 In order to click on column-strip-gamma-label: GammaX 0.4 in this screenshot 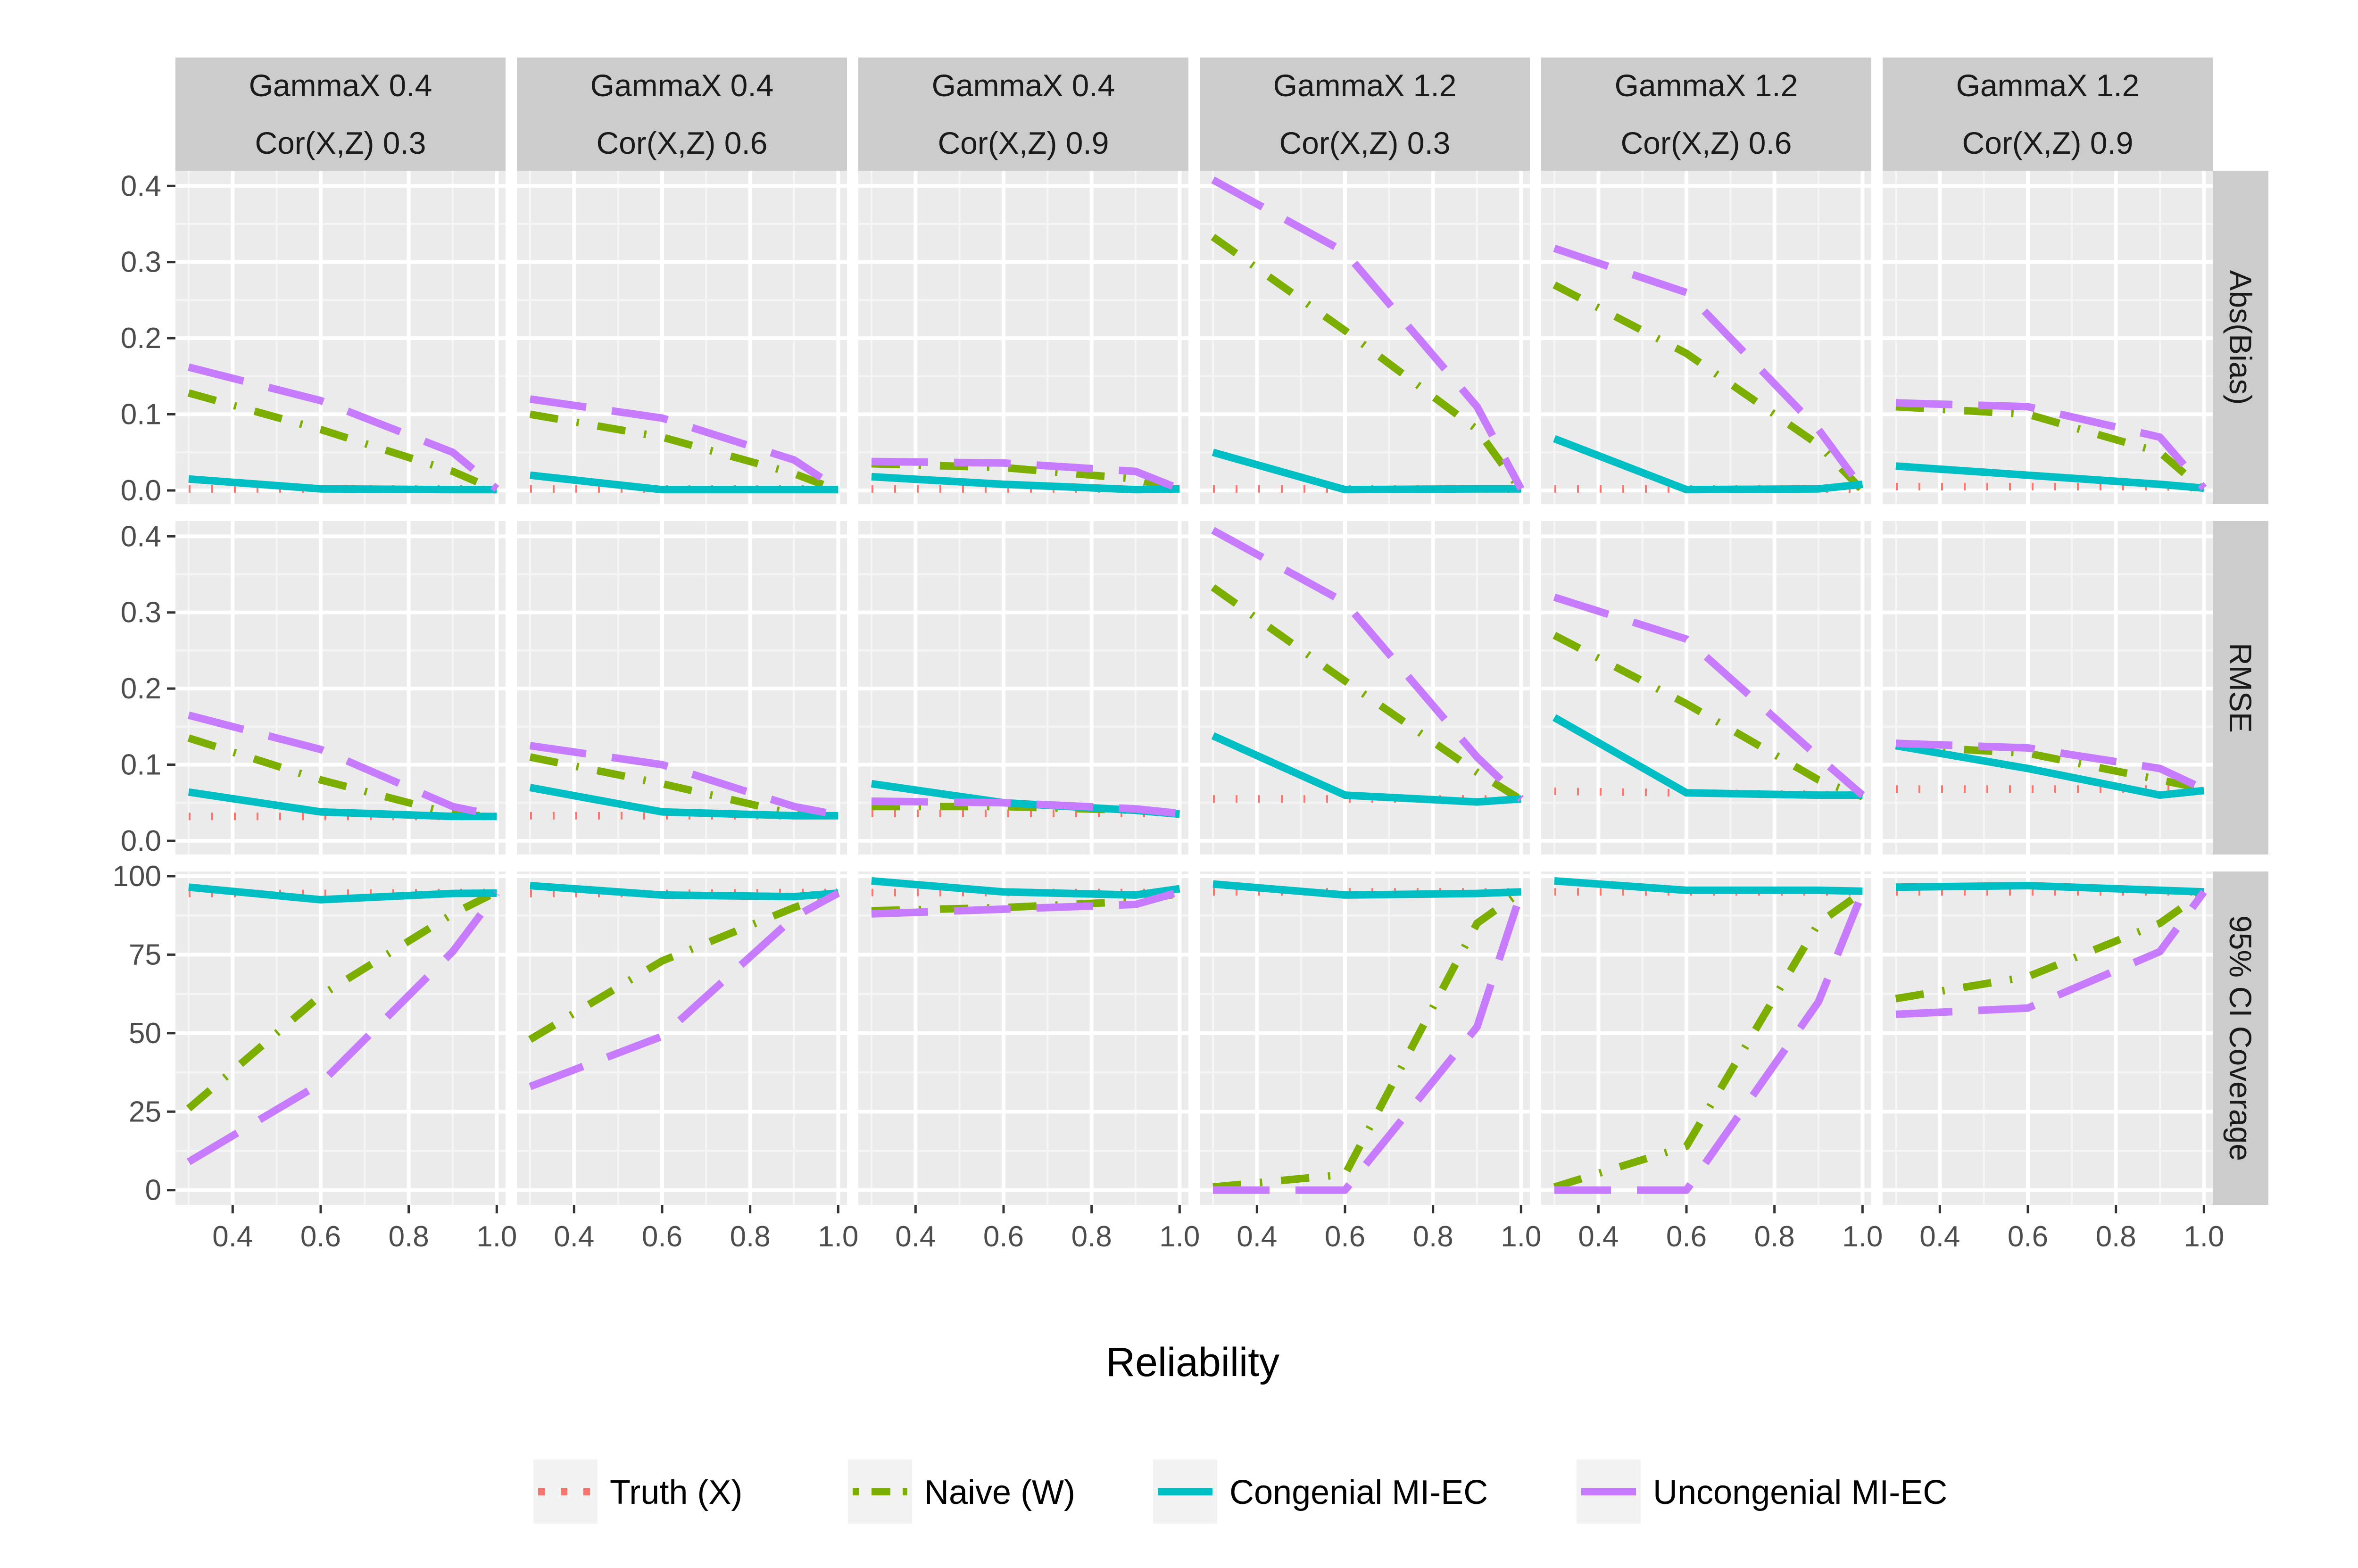, I will do `click(340, 85)`.